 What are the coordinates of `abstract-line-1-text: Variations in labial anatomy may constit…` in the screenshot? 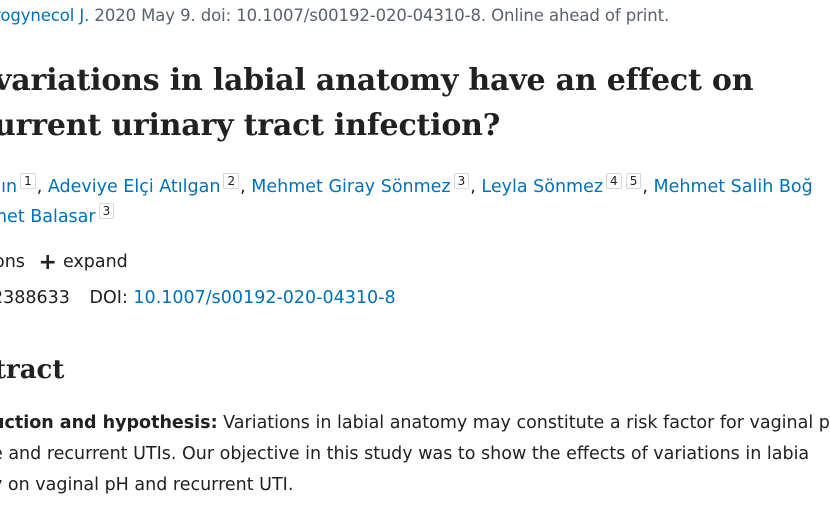 It's located at (523, 423).